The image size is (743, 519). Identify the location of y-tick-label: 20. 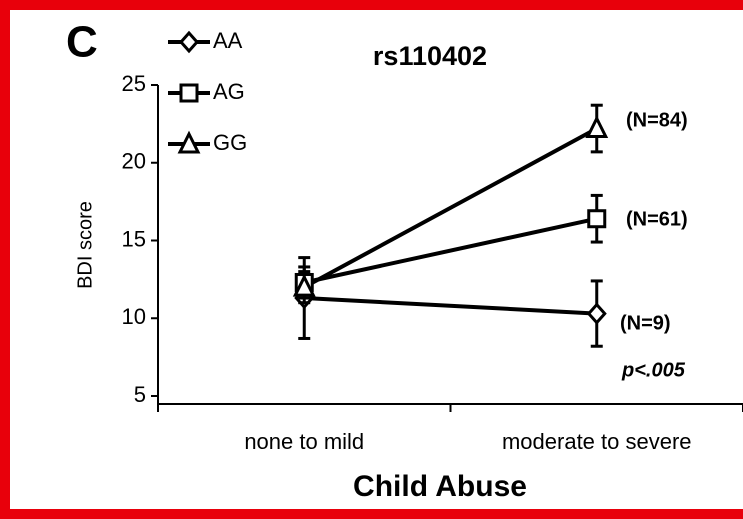
(134, 161).